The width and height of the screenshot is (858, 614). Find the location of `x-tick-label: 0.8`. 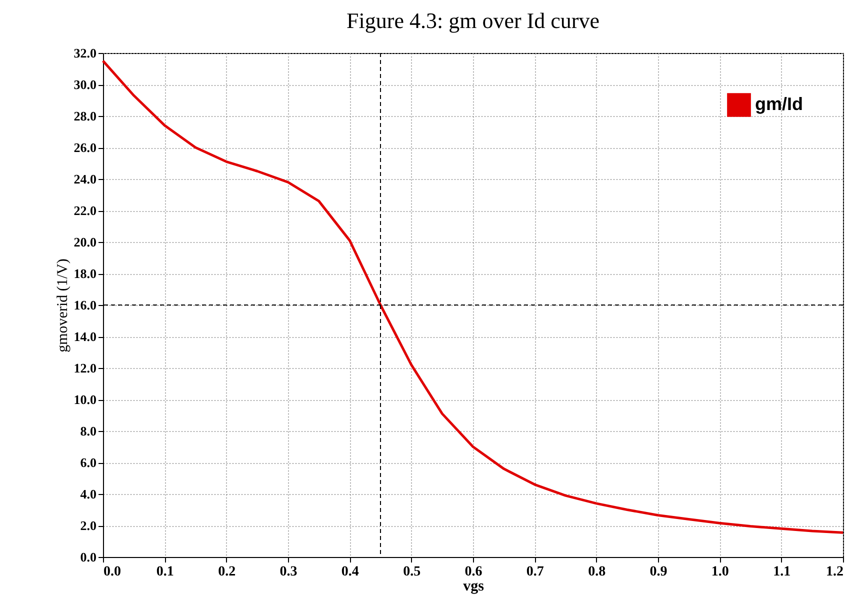

x-tick-label: 0.8 is located at coordinates (597, 572).